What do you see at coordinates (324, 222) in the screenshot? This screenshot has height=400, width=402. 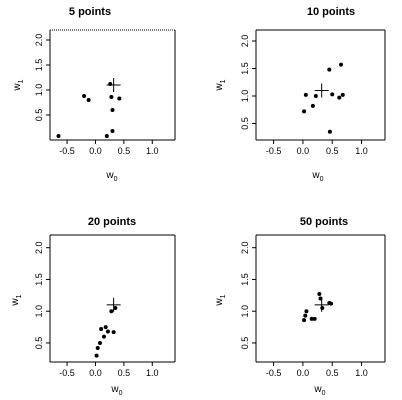 I see `panel-title: 50 points` at bounding box center [324, 222].